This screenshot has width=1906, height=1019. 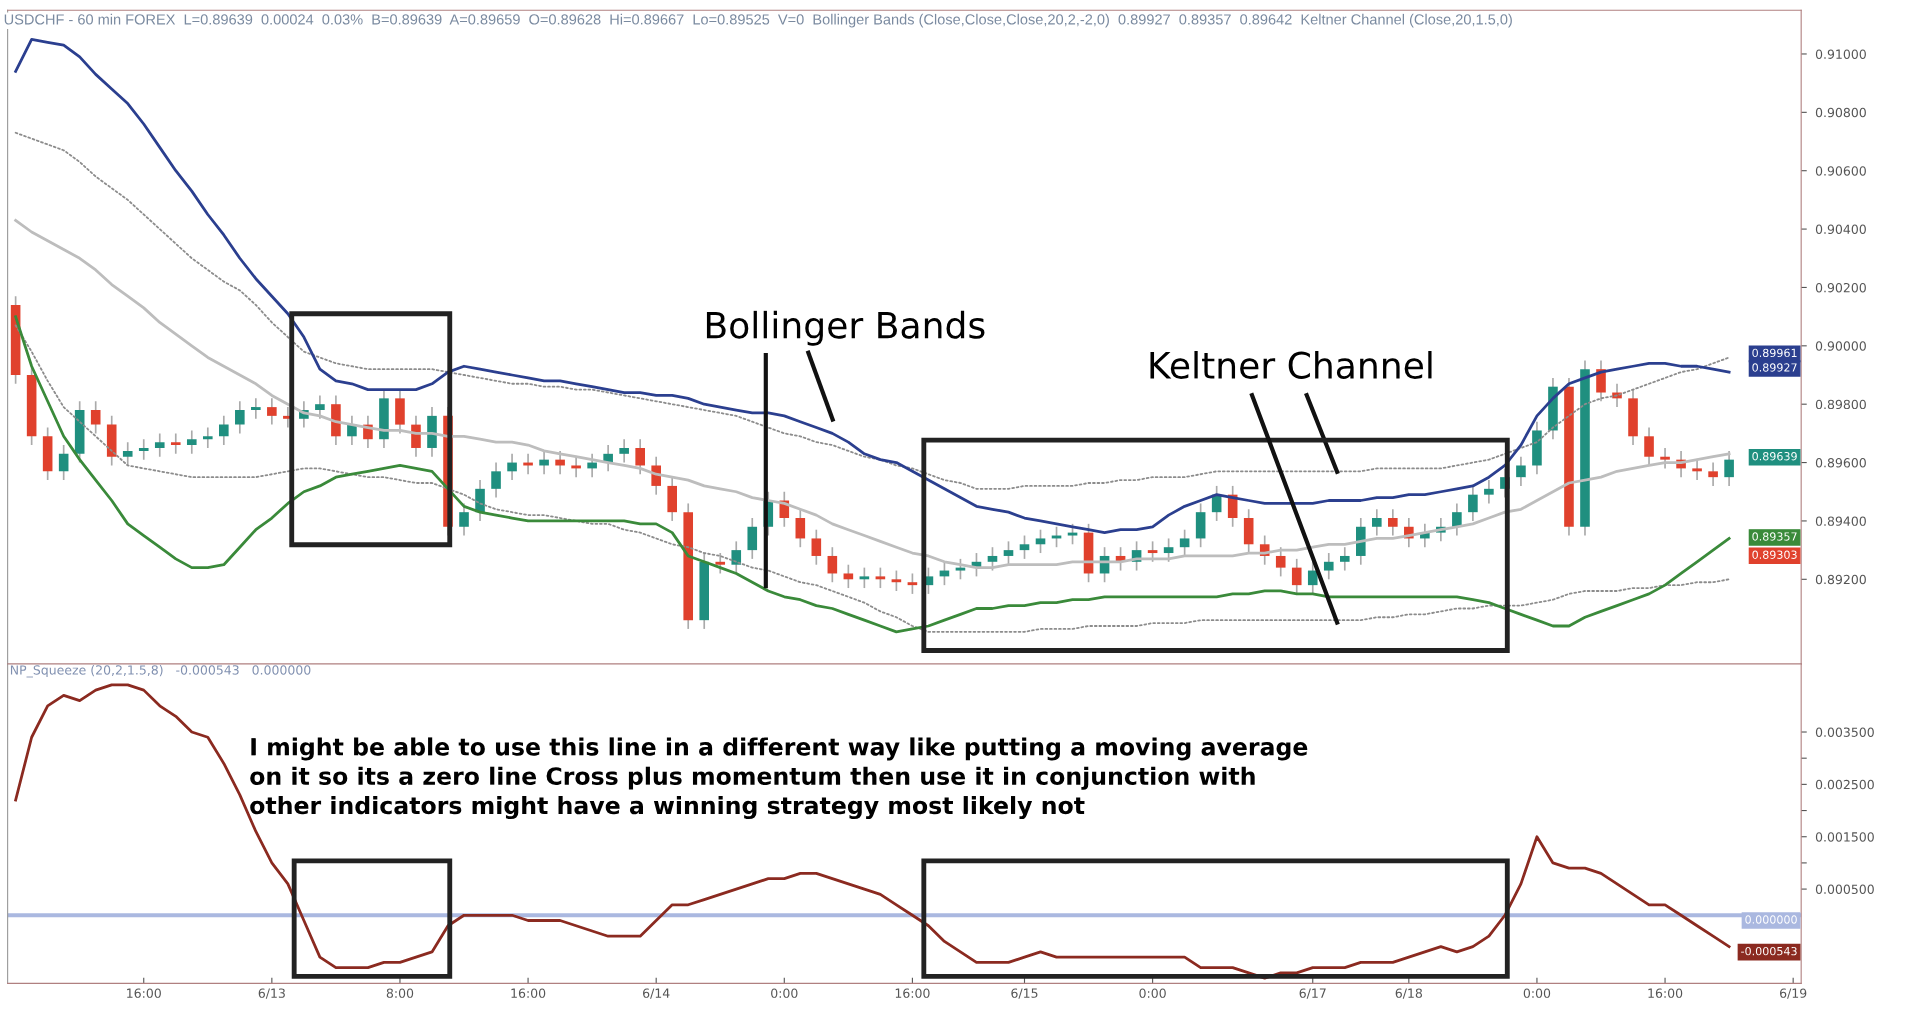 I want to click on annotation: Keltner Channel, so click(x=1291, y=364).